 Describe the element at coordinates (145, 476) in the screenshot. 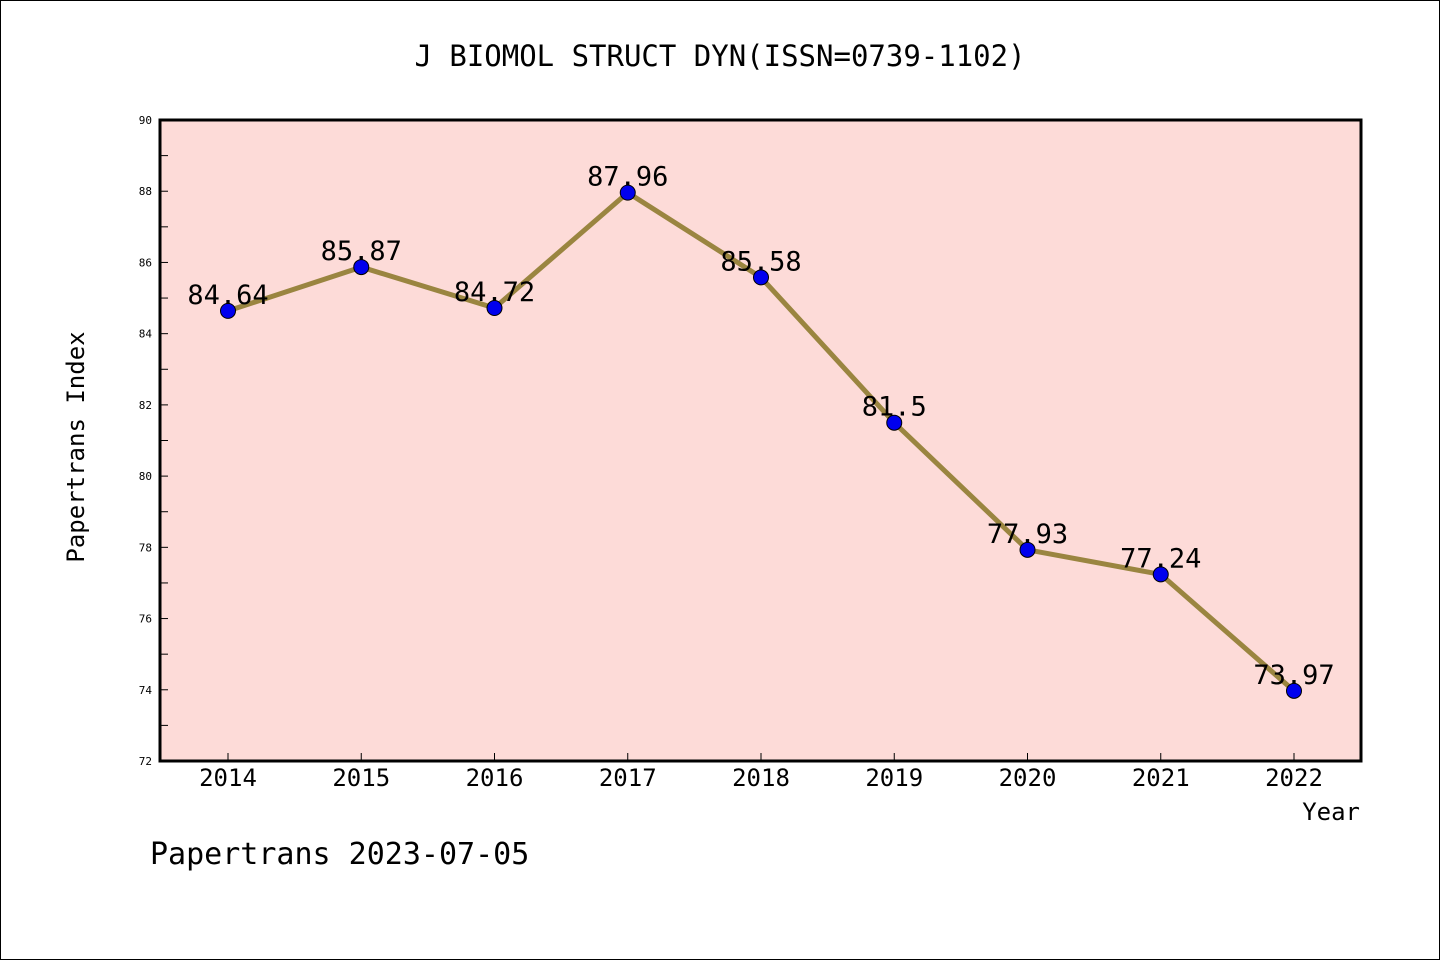

I see `y-tick-label: 80` at that location.